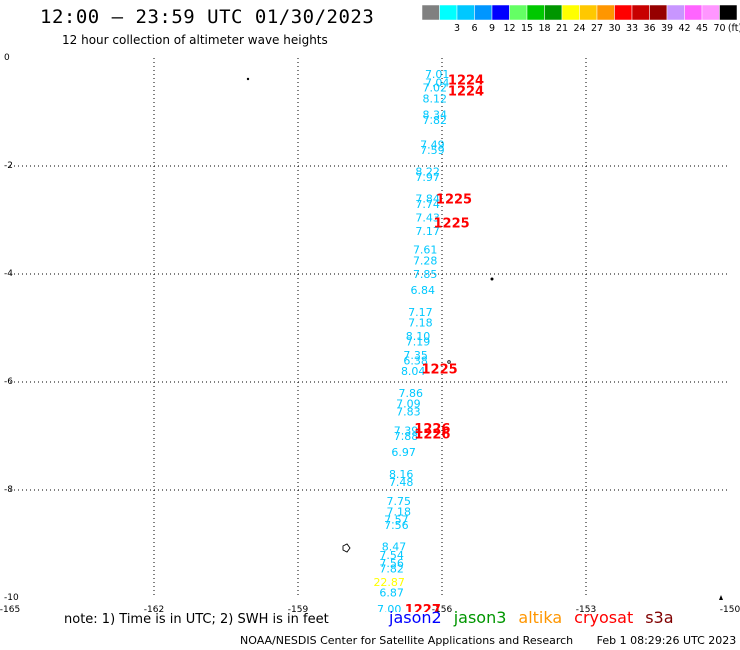 This screenshot has height=650, width=740. Describe the element at coordinates (11, 598) in the screenshot. I see `y-tick-label: -10` at that location.